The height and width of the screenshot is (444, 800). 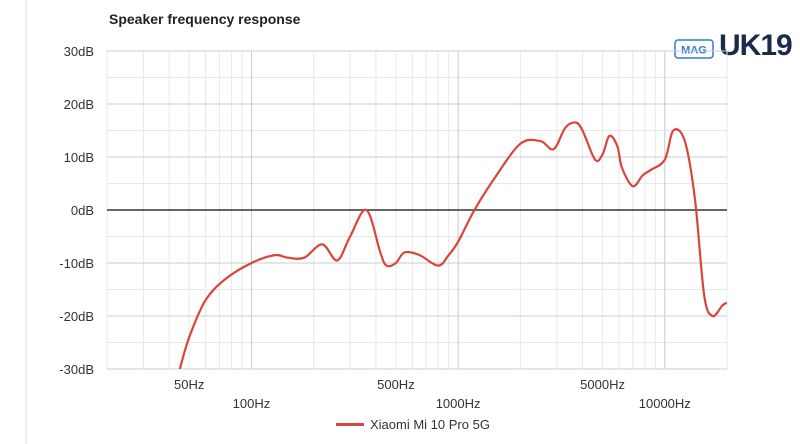 I want to click on legend: Xiaomi Mi 10 Pro 5G, so click(x=413, y=424).